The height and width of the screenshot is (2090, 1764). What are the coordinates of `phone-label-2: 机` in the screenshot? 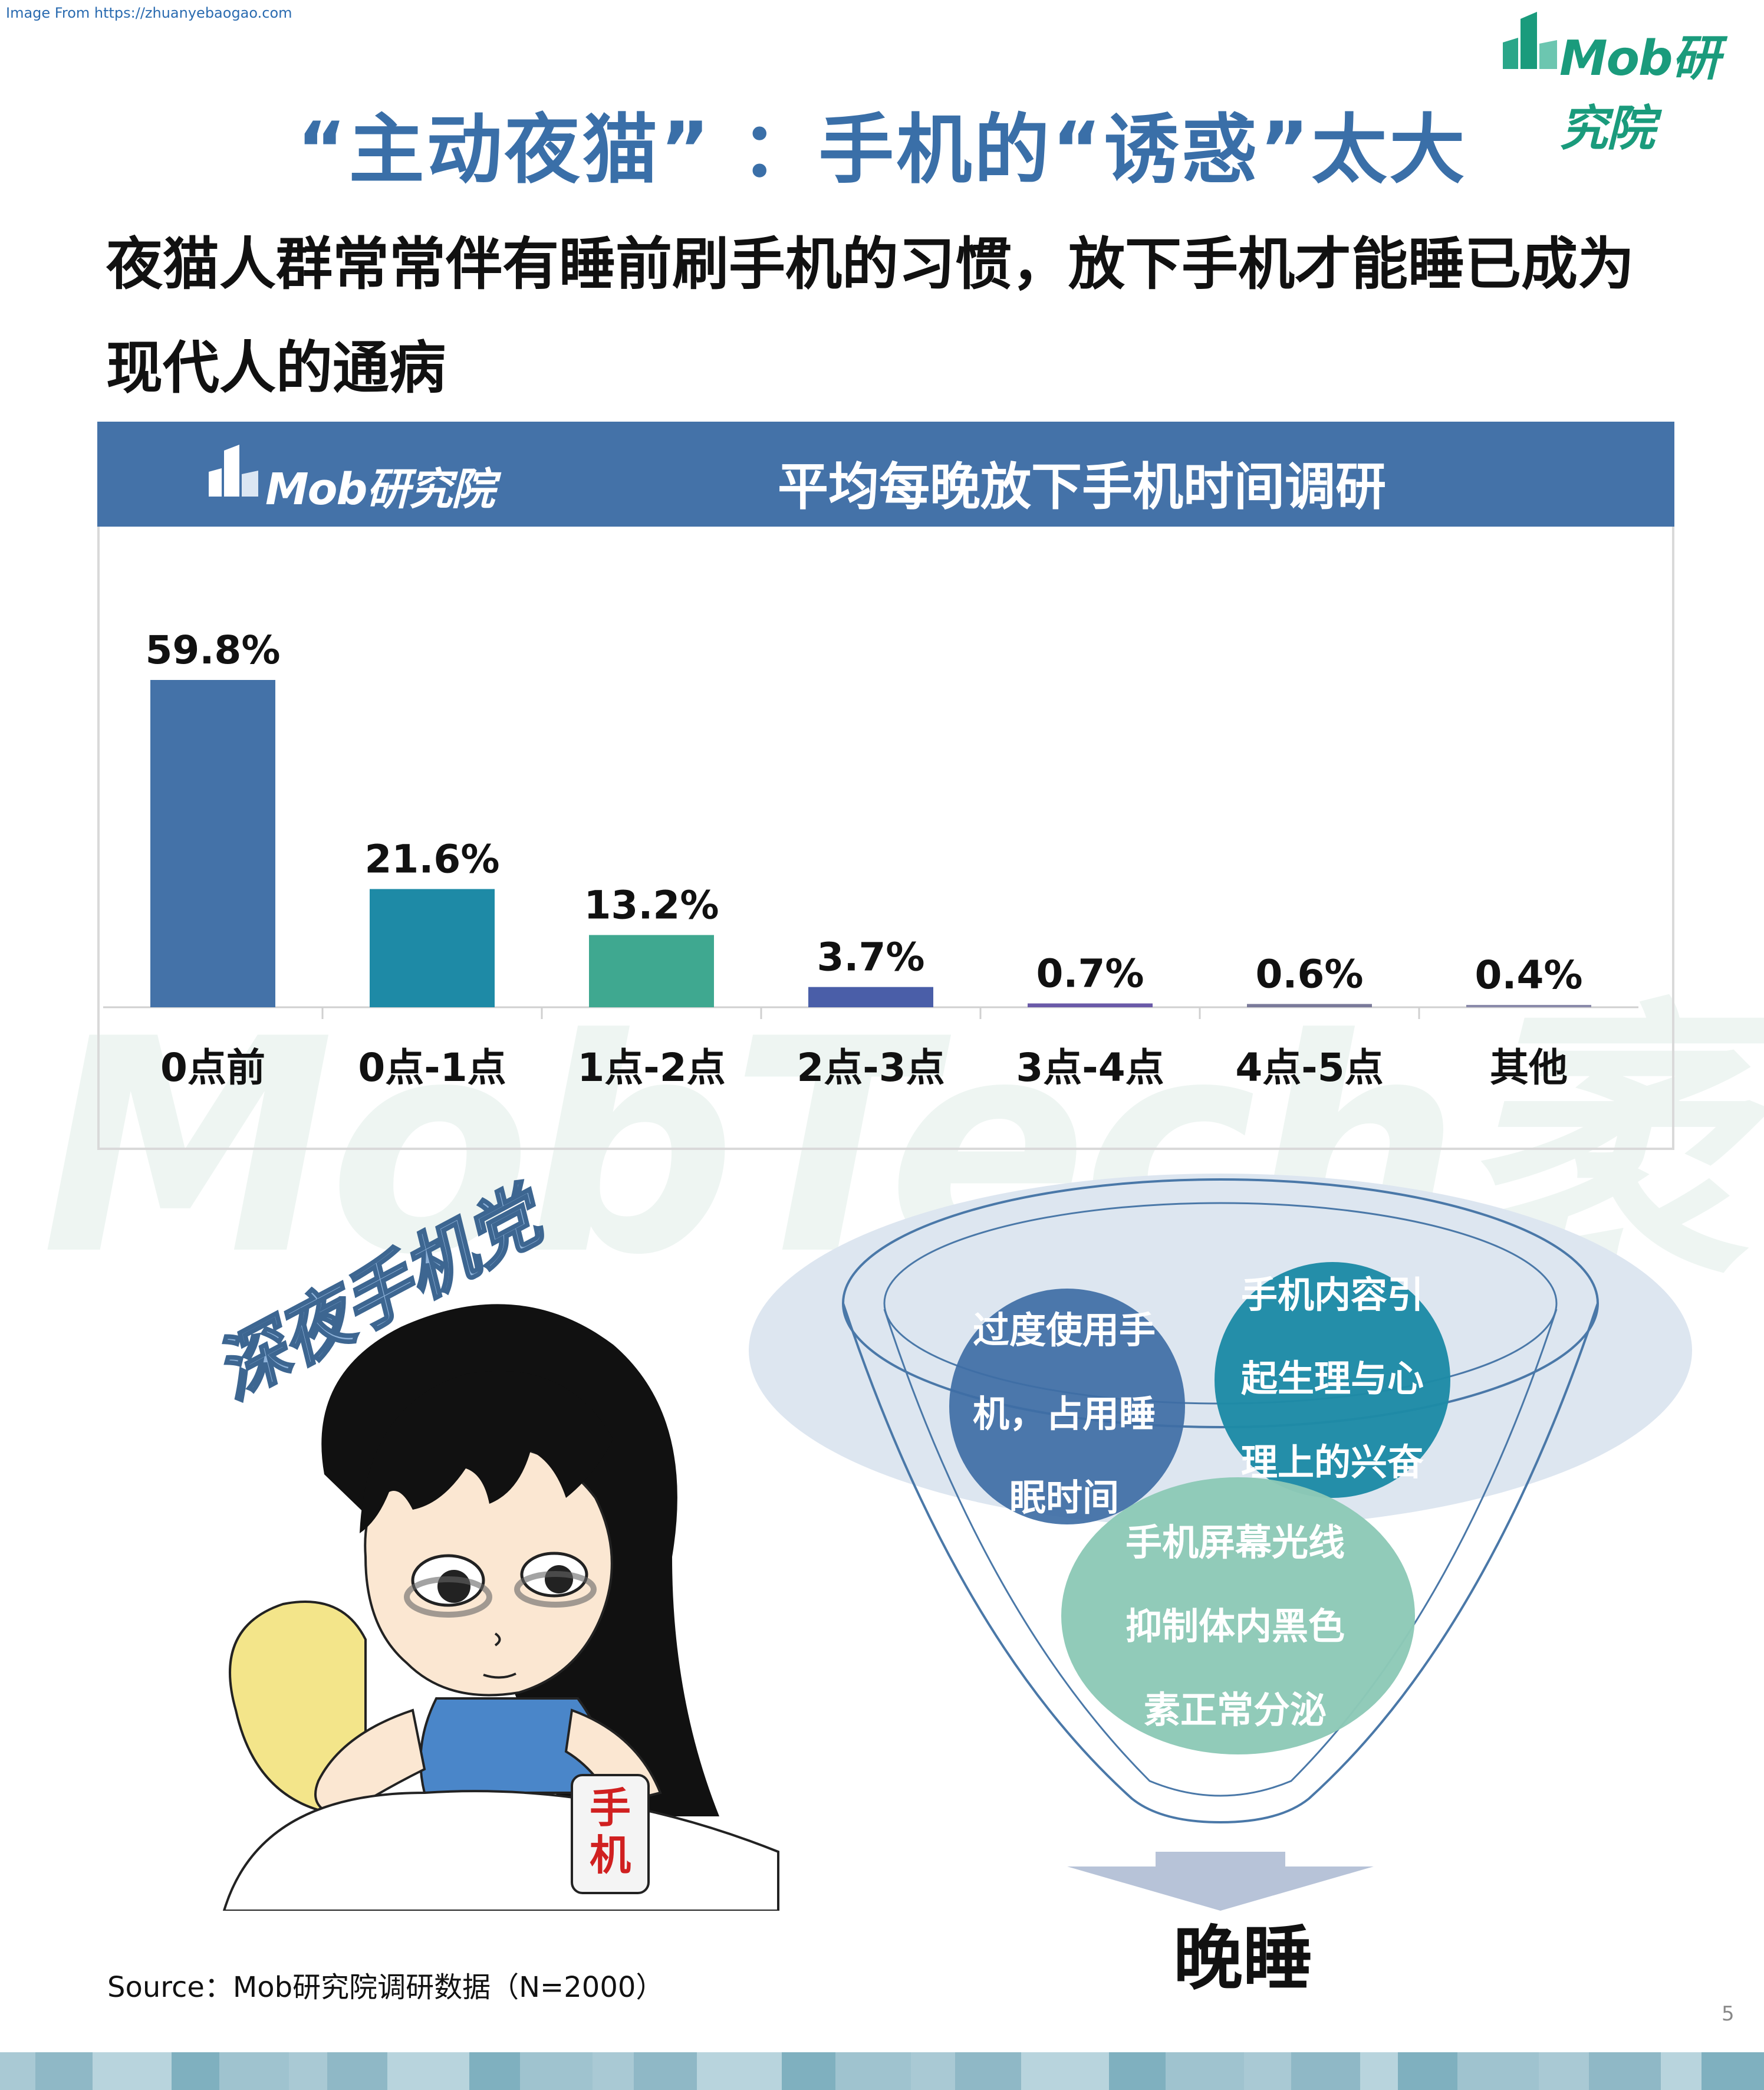 It's located at (611, 1855).